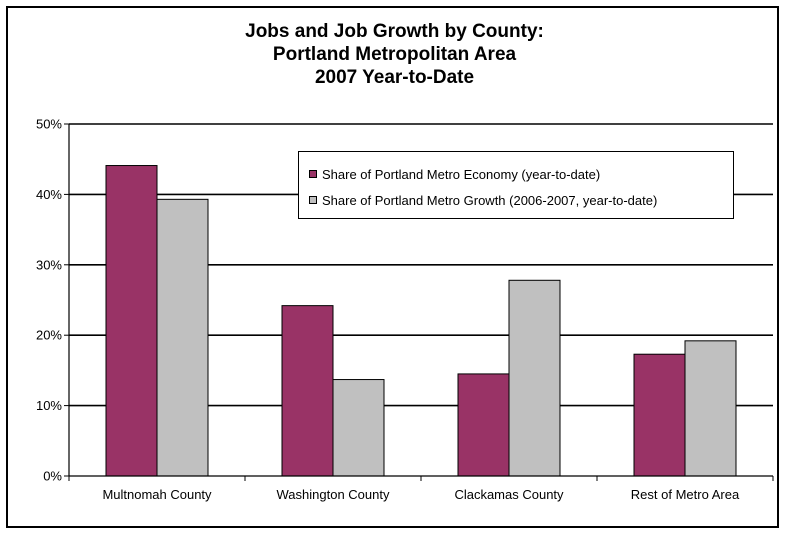 This screenshot has height=537, width=789. Describe the element at coordinates (49, 124) in the screenshot. I see `y-tick-label: 50%` at that location.